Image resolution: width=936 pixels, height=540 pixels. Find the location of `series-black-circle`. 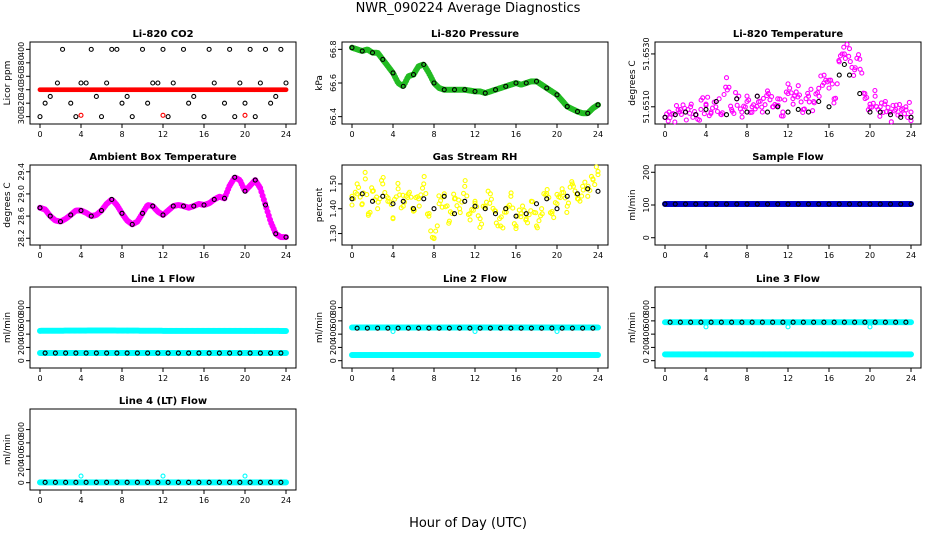

series-black-circle is located at coordinates (163, 207).